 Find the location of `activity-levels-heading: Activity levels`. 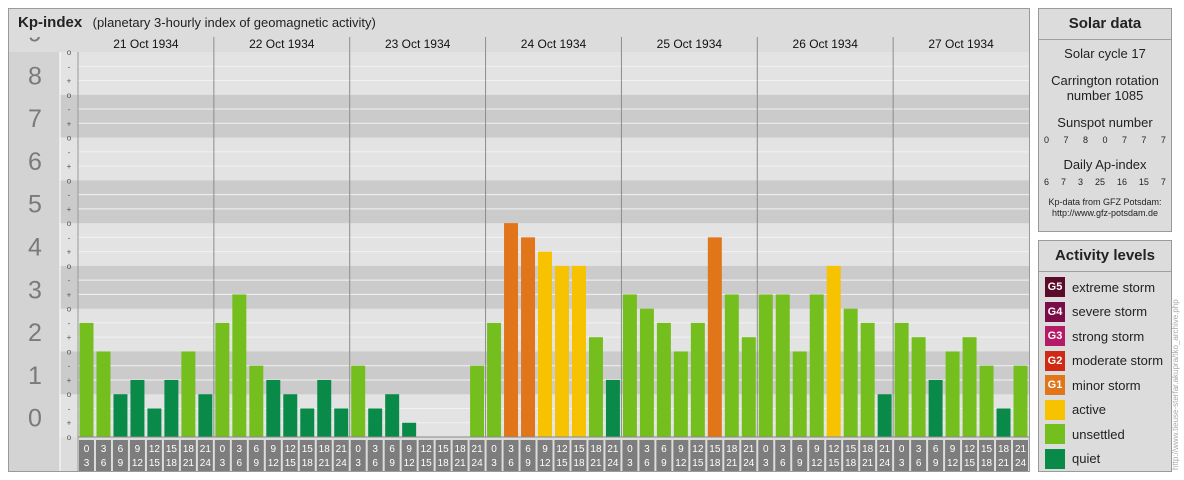

activity-levels-heading: Activity levels is located at coordinates (1105, 256).